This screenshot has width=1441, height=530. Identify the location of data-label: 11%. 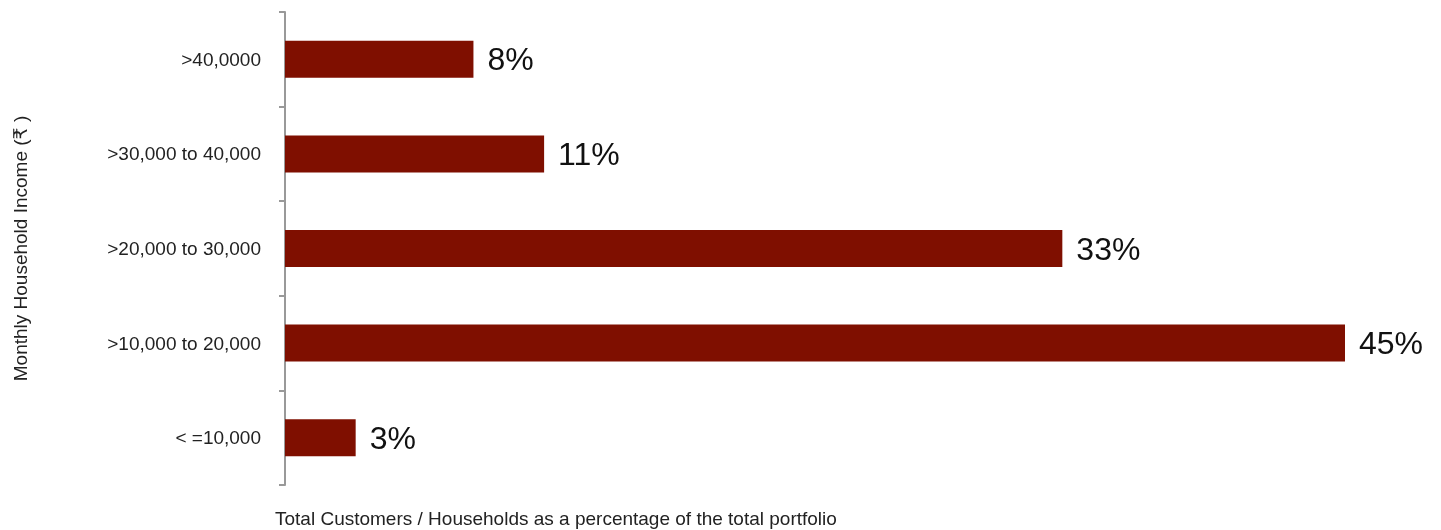
(589, 153).